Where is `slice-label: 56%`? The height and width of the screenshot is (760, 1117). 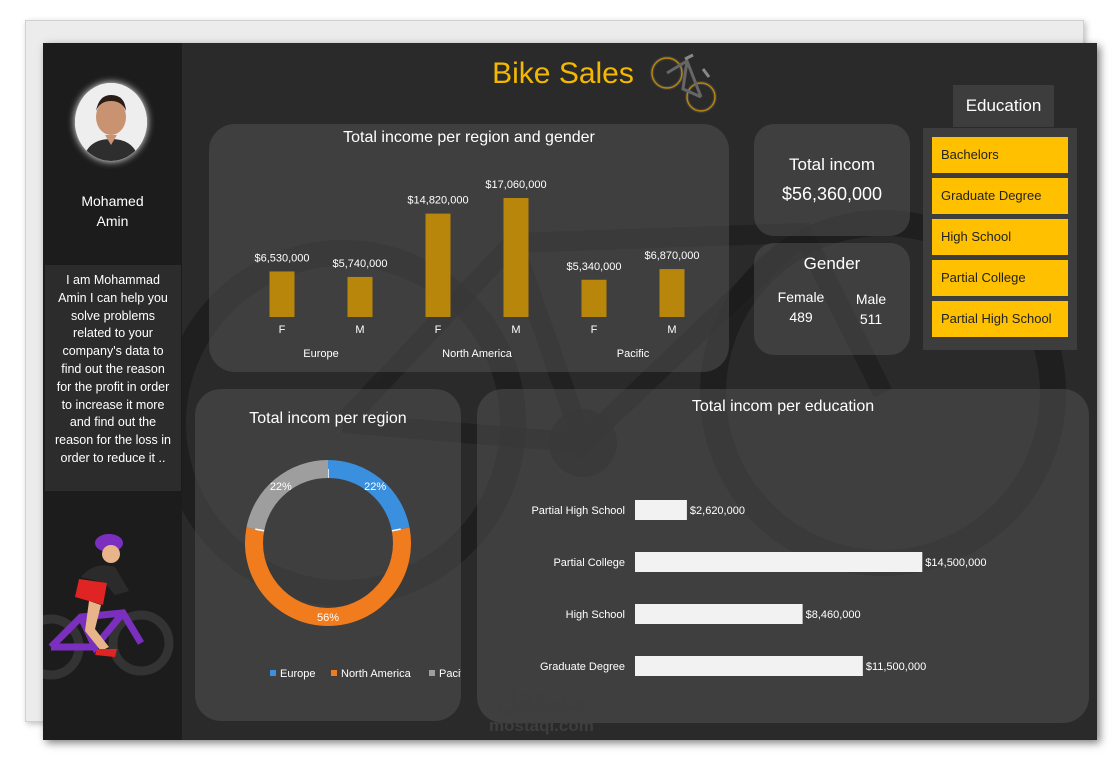
slice-label: 56% is located at coordinates (328, 618).